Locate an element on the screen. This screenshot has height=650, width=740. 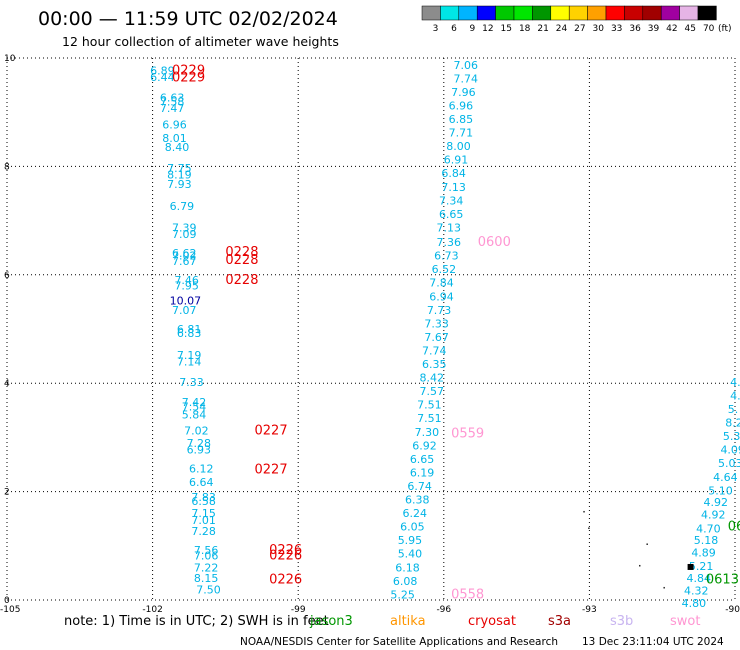
wave-height-label: 8.00 is located at coordinates (458, 146).